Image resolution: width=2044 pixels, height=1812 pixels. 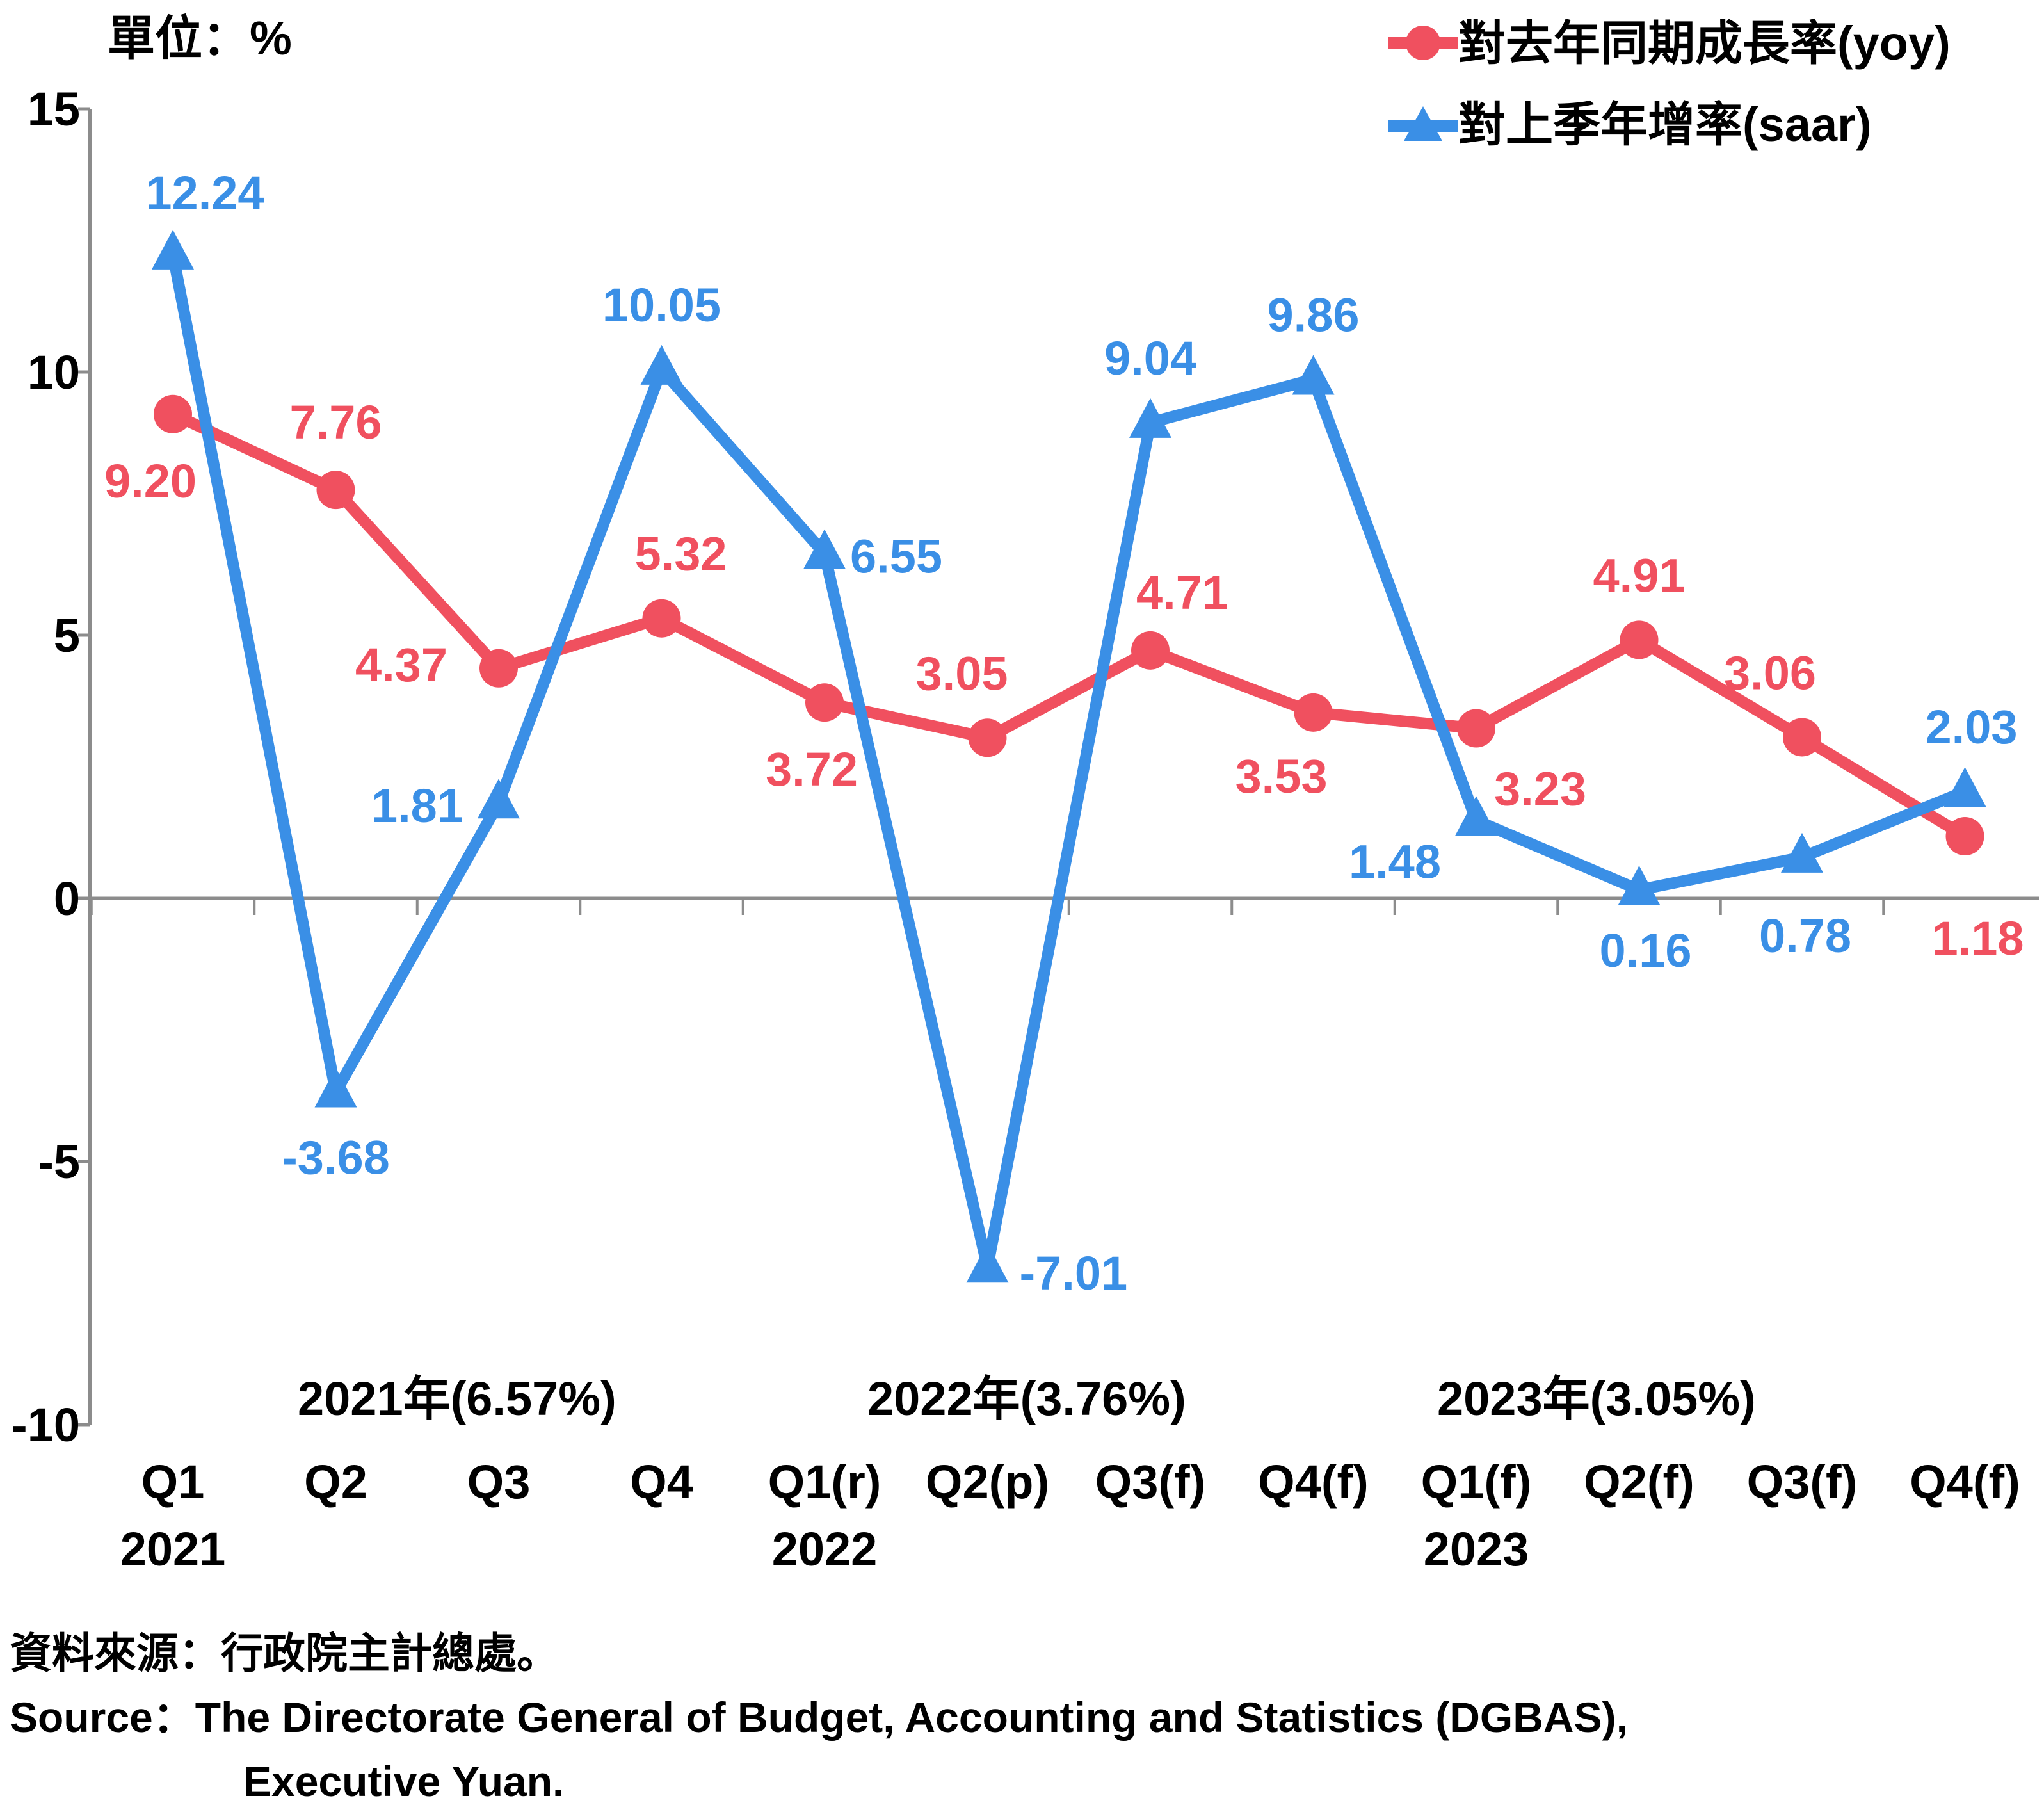 I want to click on x-category-label: Q1(f), so click(x=1476, y=1482).